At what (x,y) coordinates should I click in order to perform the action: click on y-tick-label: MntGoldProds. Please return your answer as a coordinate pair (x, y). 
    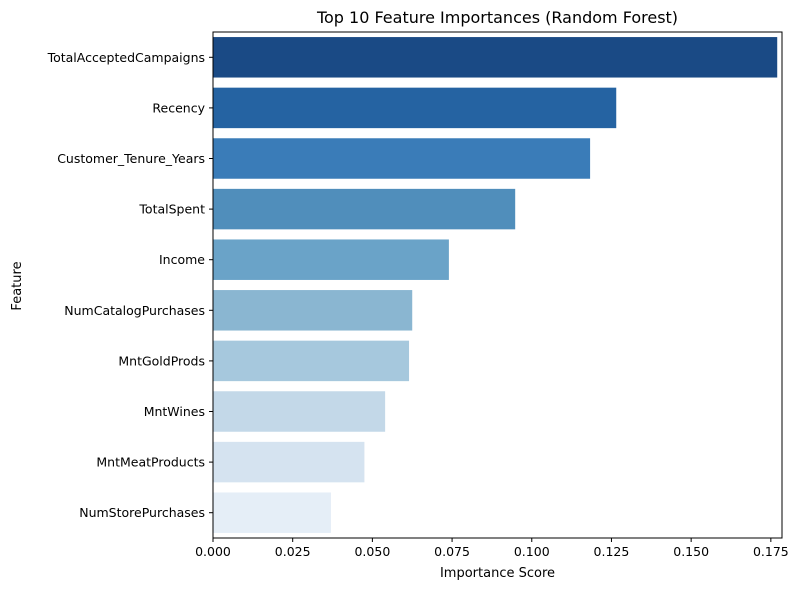
    Looking at the image, I should click on (161, 360).